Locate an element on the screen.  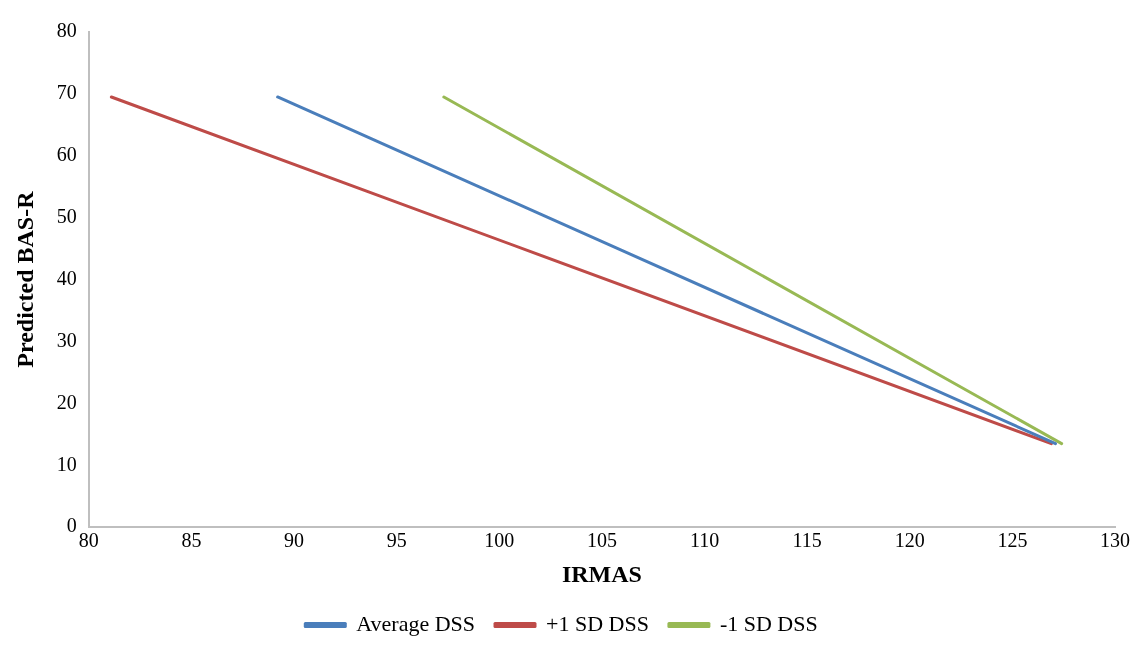
x-tick-label: 130 is located at coordinates (1115, 540).